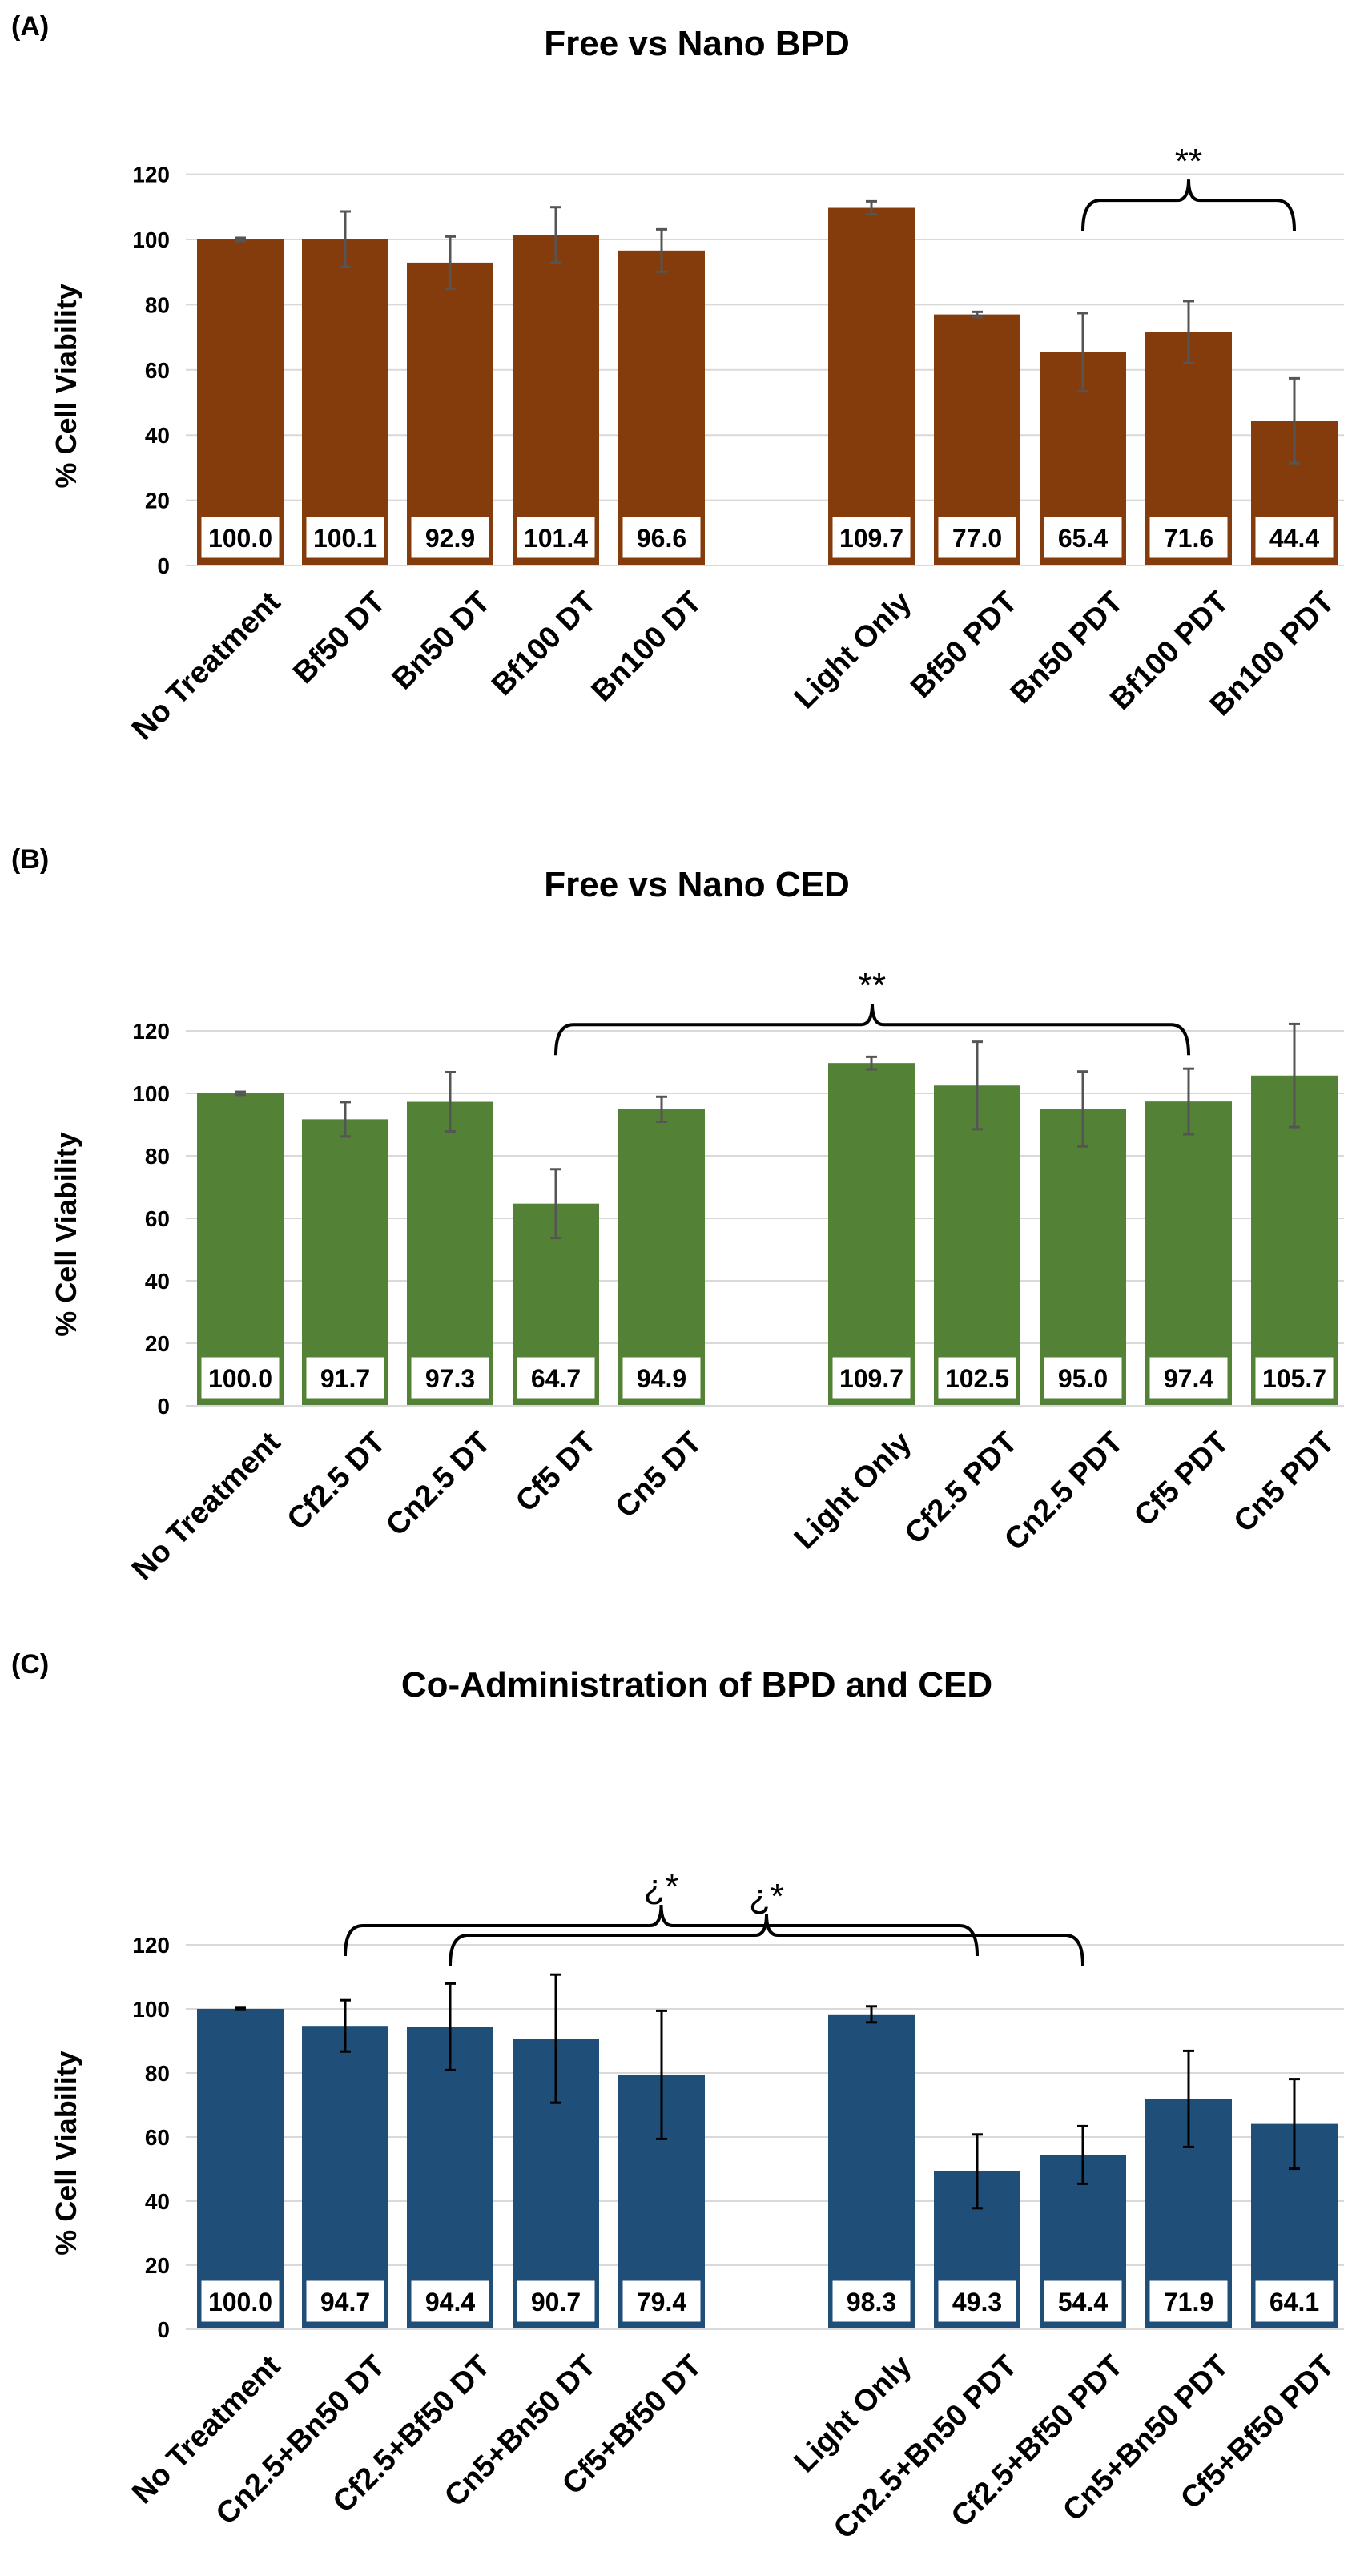 Image resolution: width=1360 pixels, height=2576 pixels. I want to click on data-label: 97.4, so click(1188, 1378).